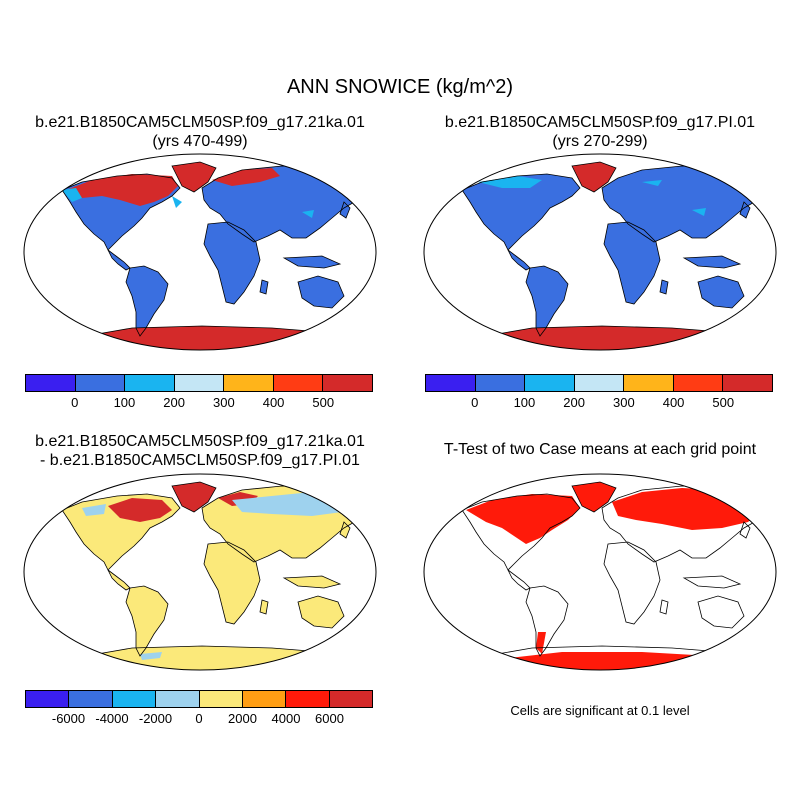 This screenshot has height=800, width=800. What do you see at coordinates (600, 141) in the screenshot?
I see `panel-title-line2: (yrs 270-299)` at bounding box center [600, 141].